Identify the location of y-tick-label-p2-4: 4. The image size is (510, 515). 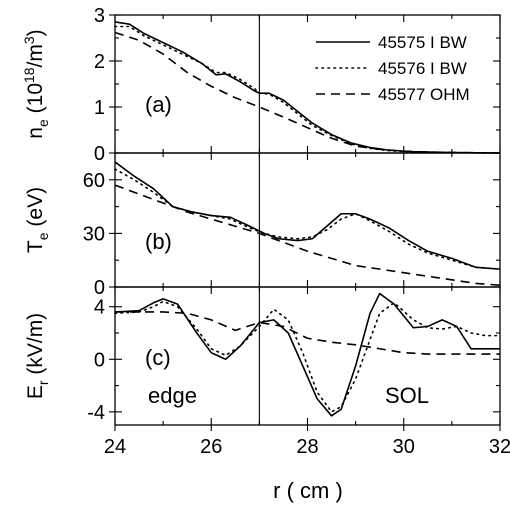
(99, 308).